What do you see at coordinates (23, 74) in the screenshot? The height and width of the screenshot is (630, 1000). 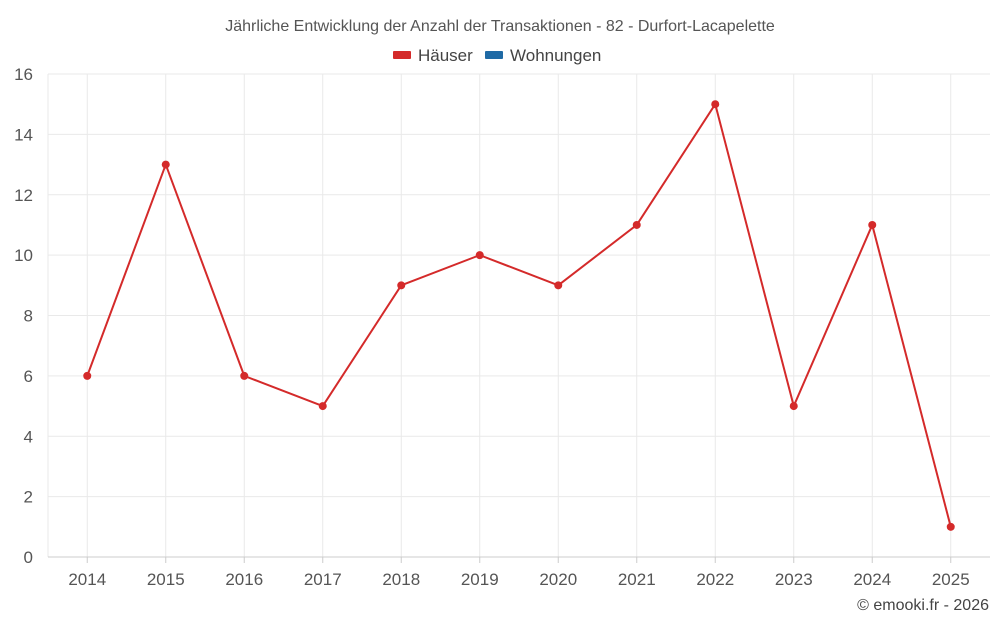 I see `y-tick-label: 16` at bounding box center [23, 74].